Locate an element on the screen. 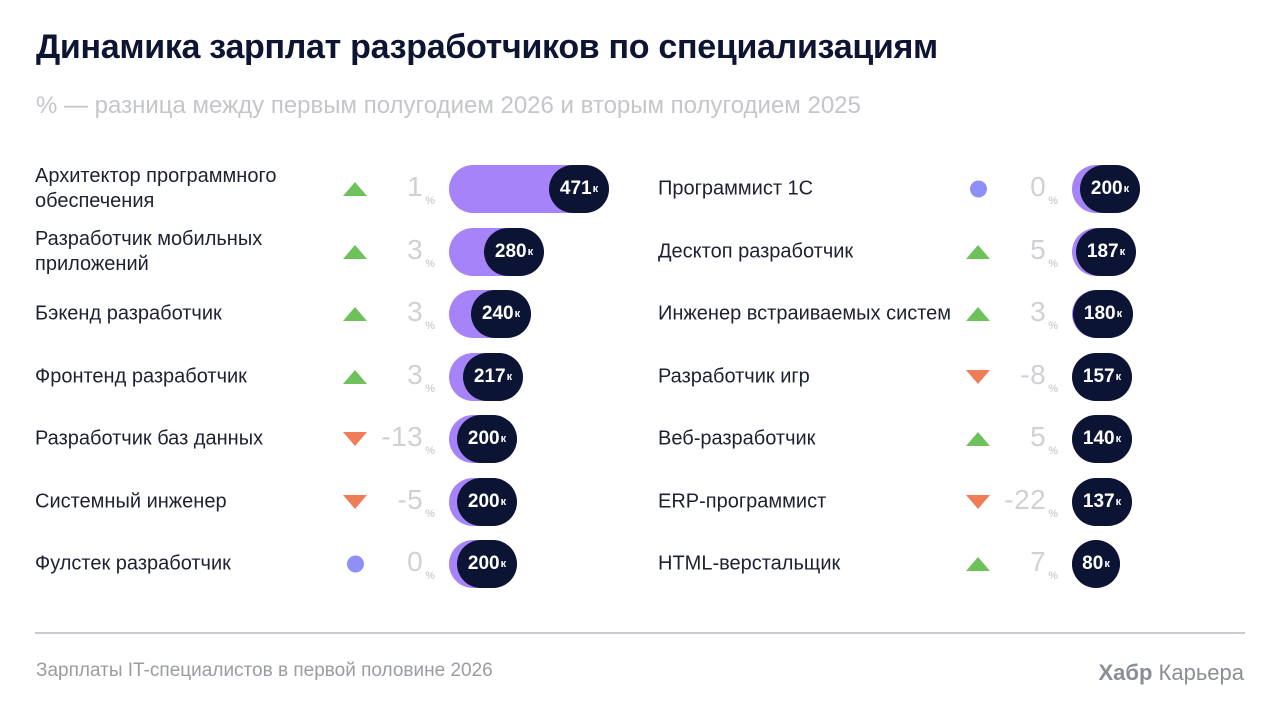 The width and height of the screenshot is (1280, 721). change-number: -13 is located at coordinates (402, 437).